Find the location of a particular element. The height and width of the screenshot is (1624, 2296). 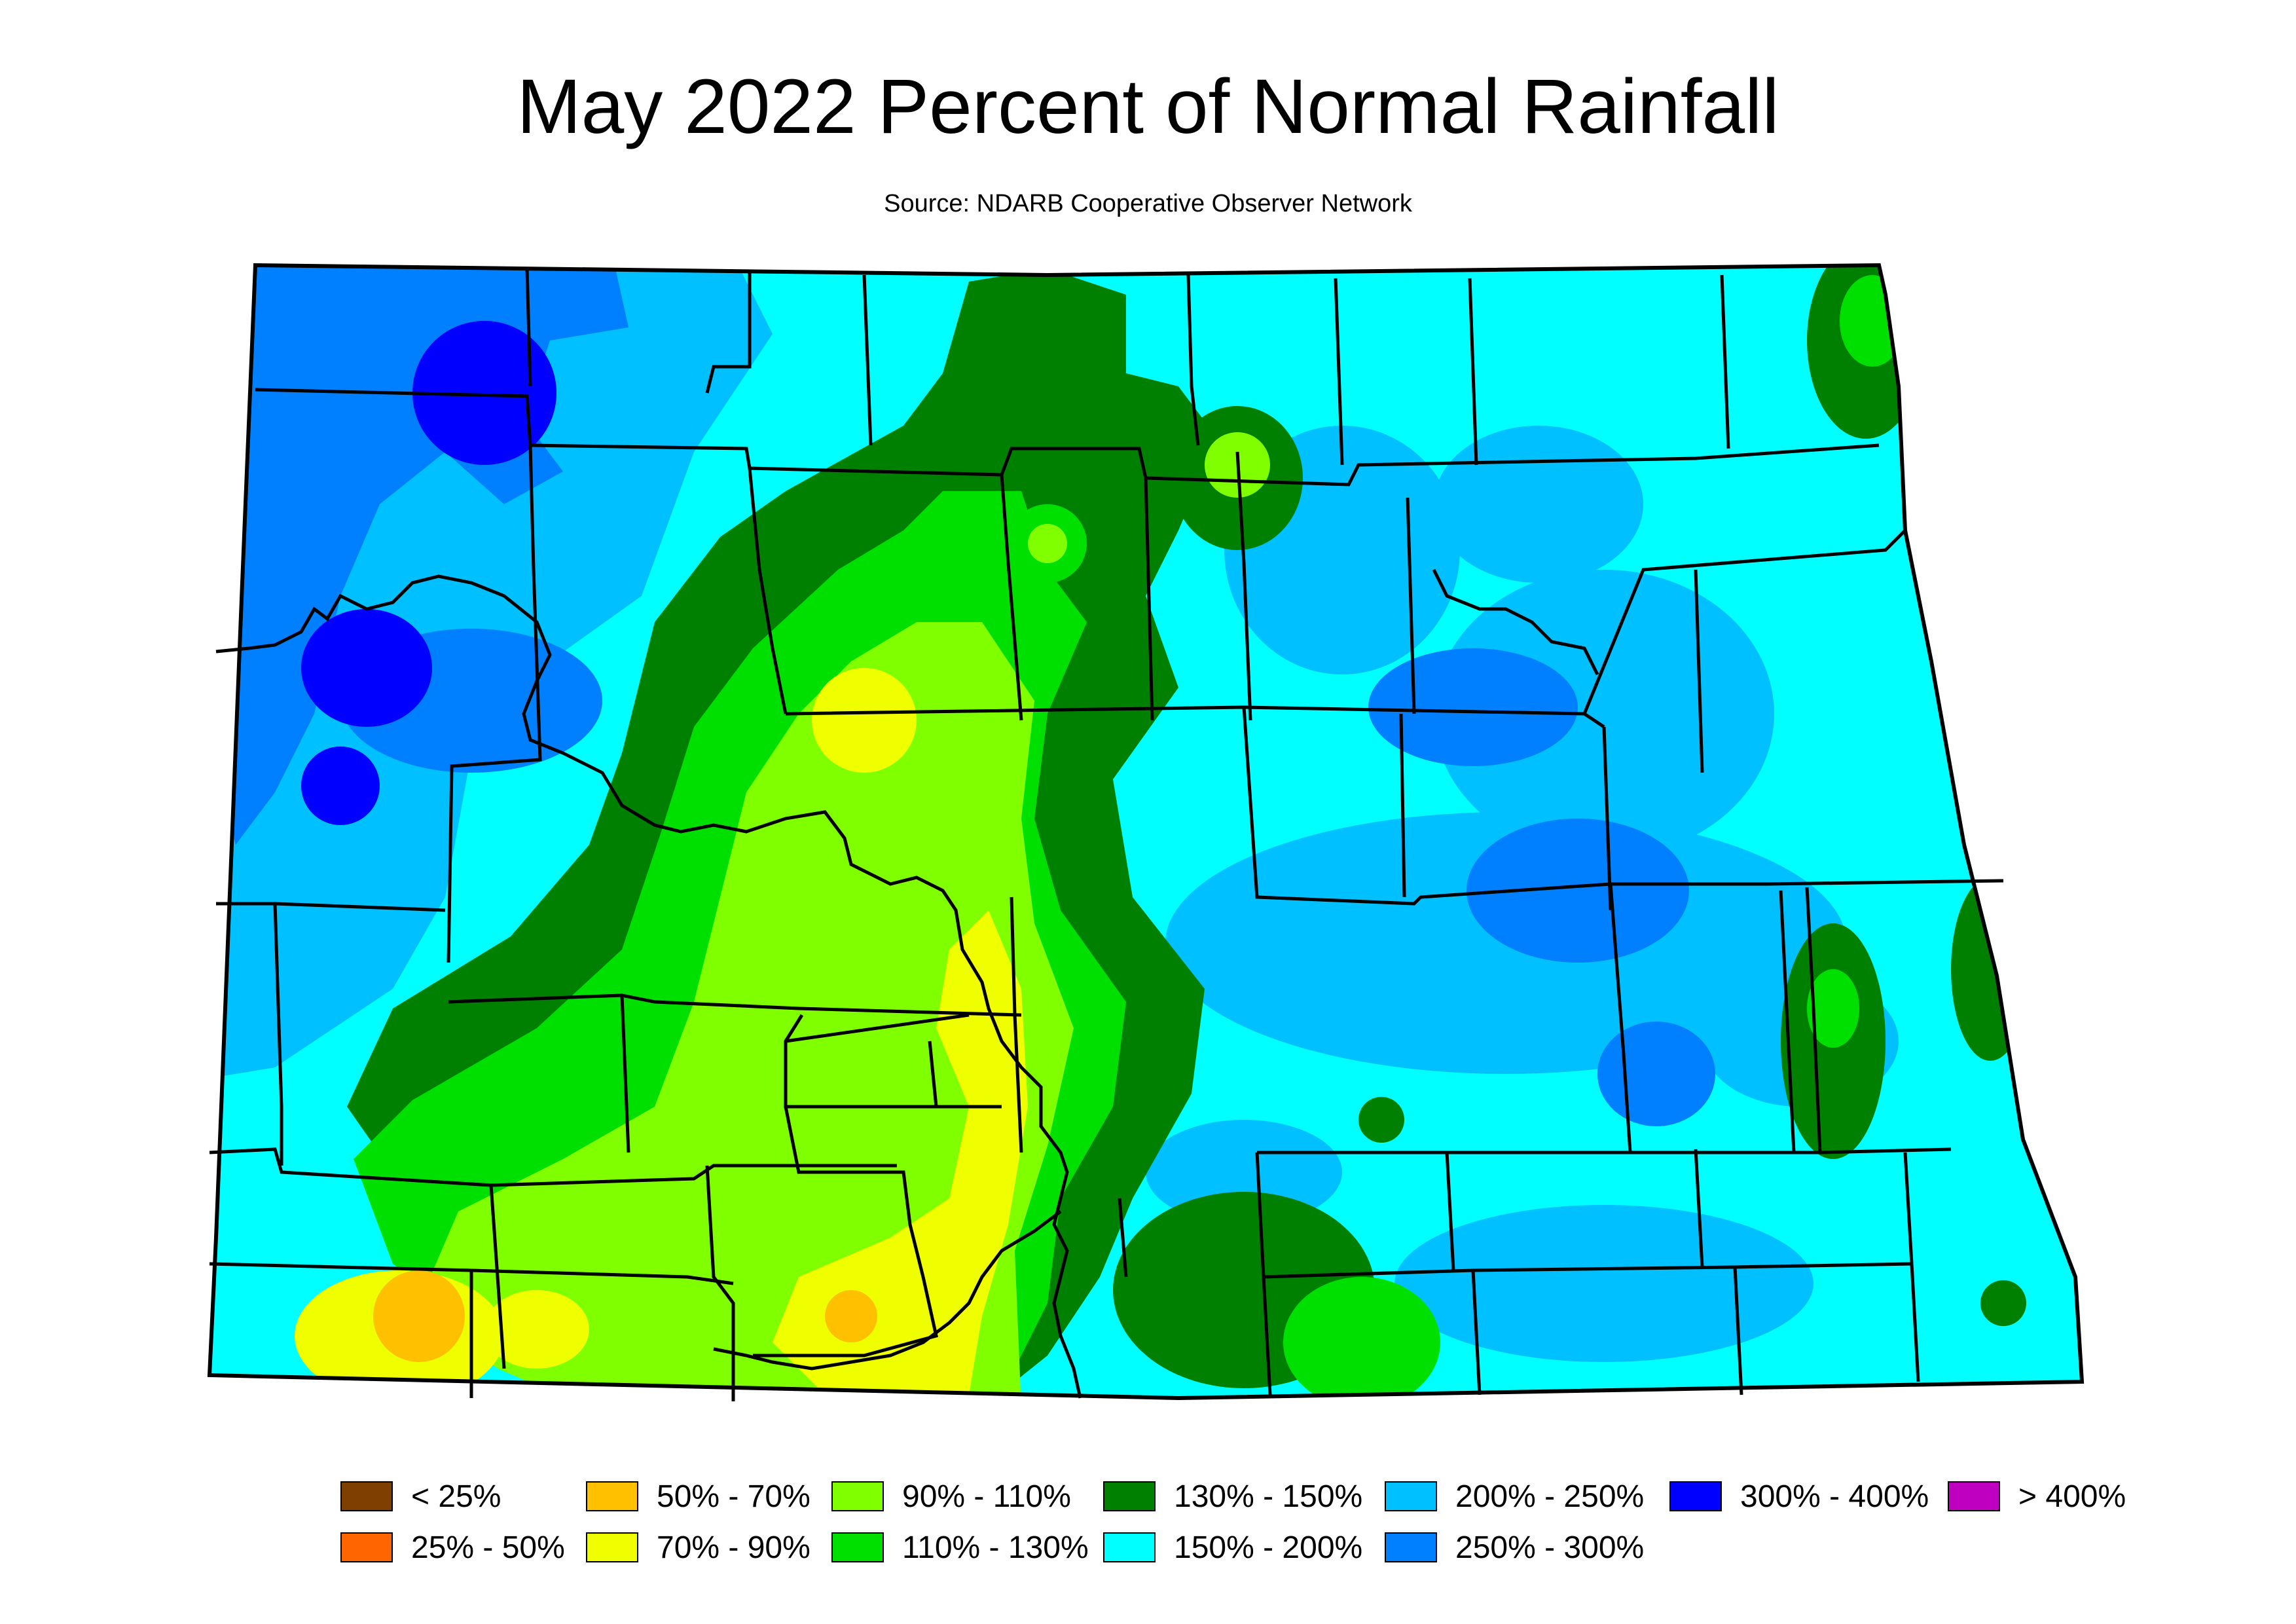

legend-item-25-50: 25% - 50% is located at coordinates (452, 1547).